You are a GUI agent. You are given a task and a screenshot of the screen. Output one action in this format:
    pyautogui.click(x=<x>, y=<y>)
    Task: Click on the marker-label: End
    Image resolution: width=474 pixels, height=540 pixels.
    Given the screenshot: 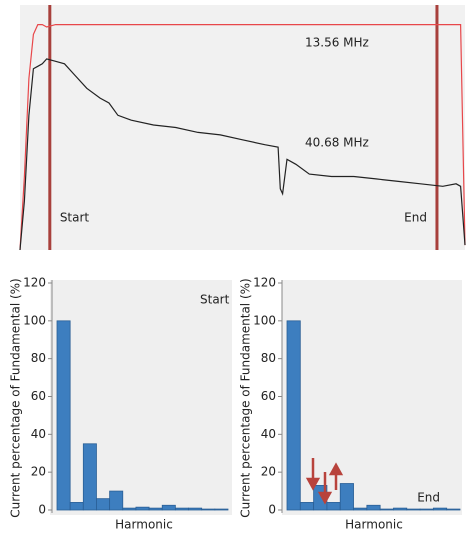 What is the action you would take?
    pyautogui.click(x=415, y=218)
    